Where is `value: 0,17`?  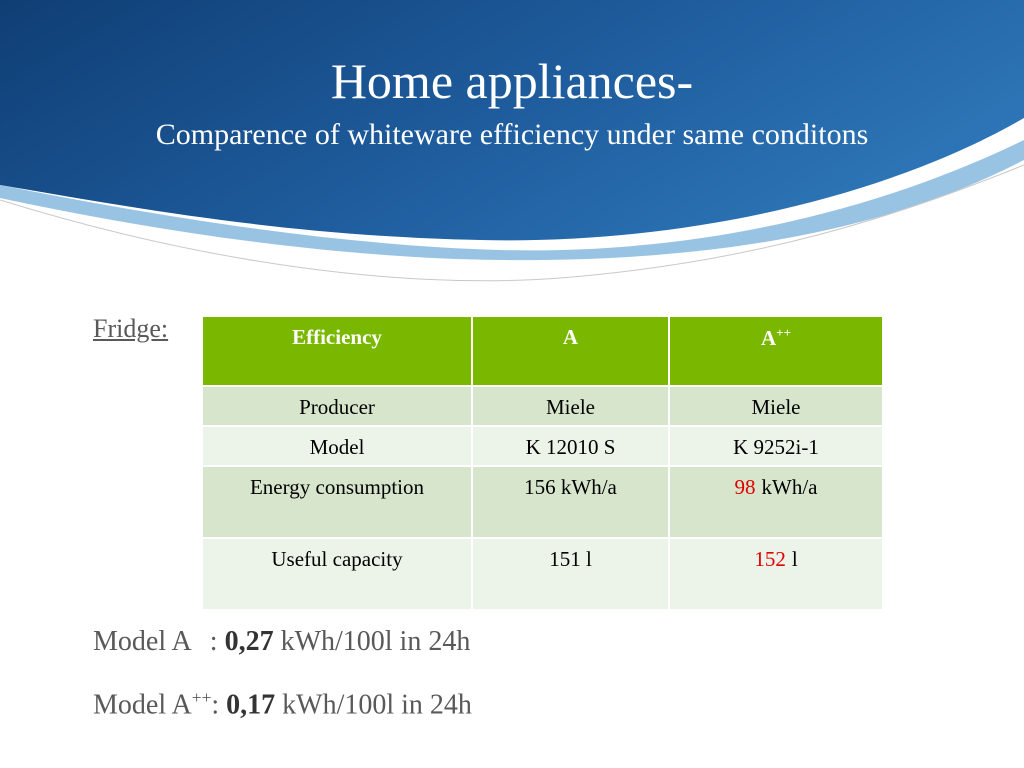 value: 0,17 is located at coordinates (251, 705).